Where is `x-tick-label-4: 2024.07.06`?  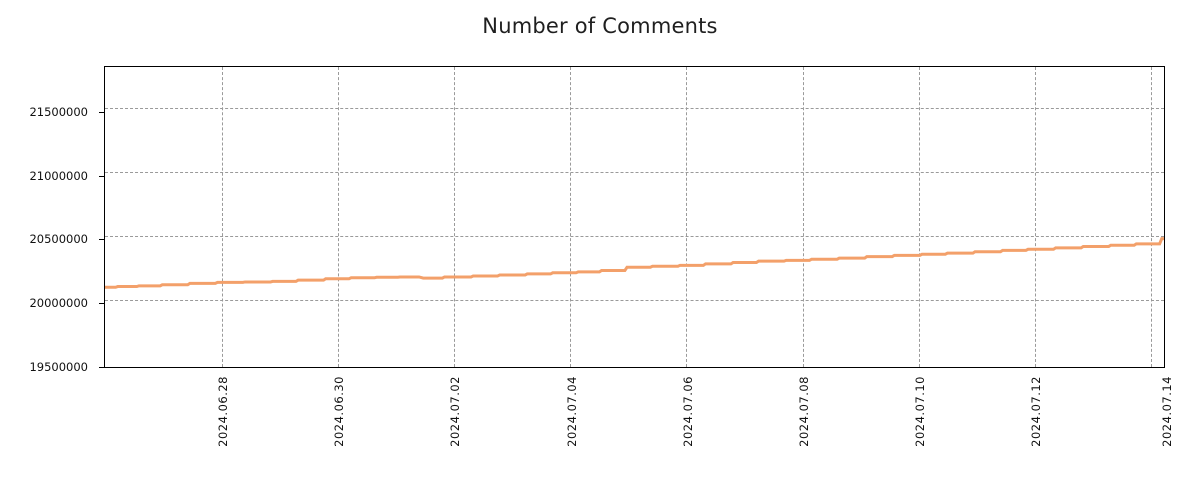 x-tick-label-4: 2024.07.06 is located at coordinates (688, 411).